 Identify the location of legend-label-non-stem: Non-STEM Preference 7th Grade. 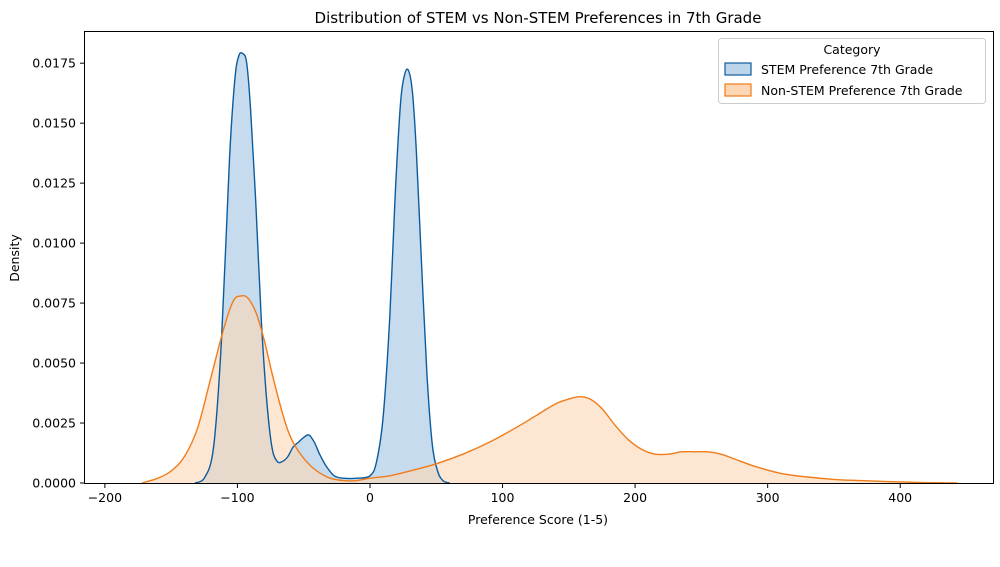
(862, 90).